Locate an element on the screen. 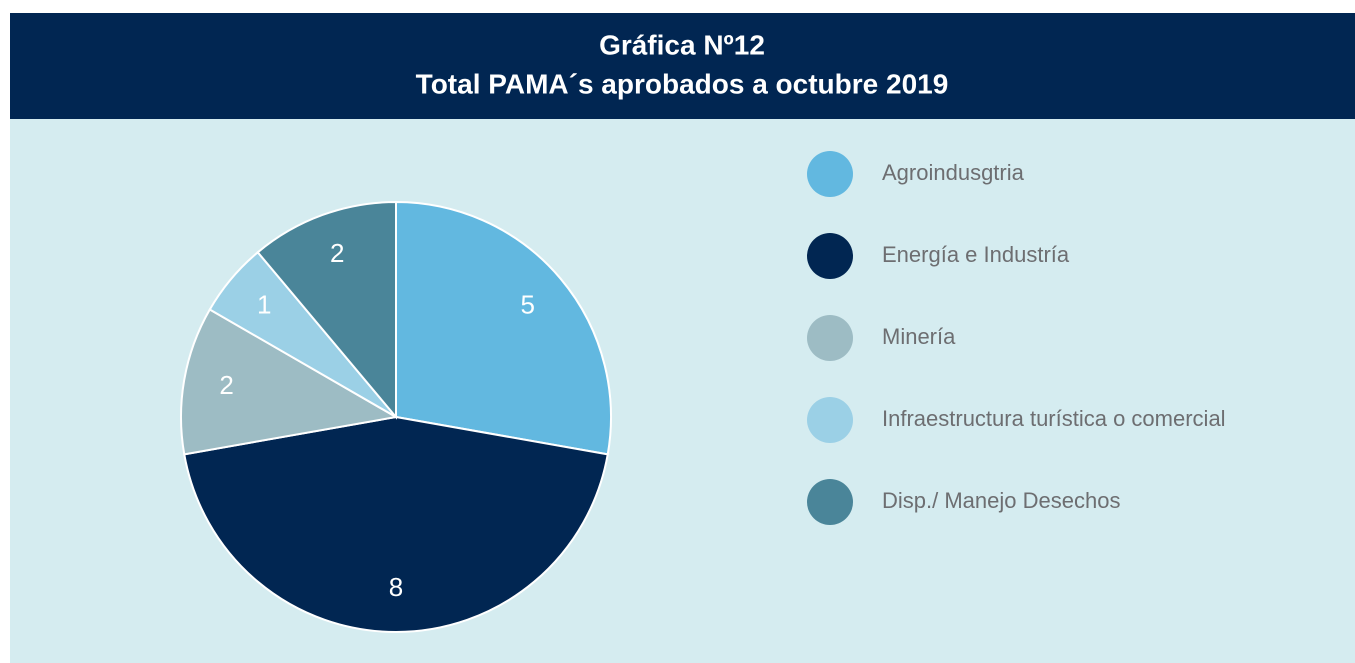 This screenshot has height=663, width=1355. data-label: 8 is located at coordinates (396, 587).